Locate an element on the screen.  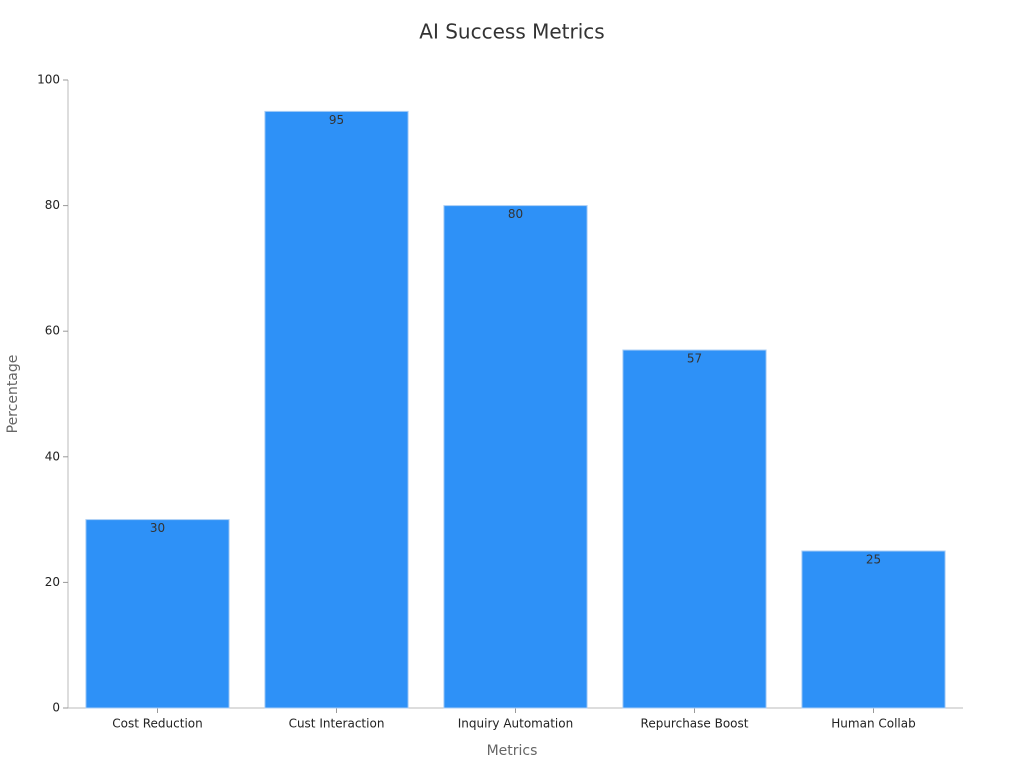
data-label: 30 is located at coordinates (157, 528).